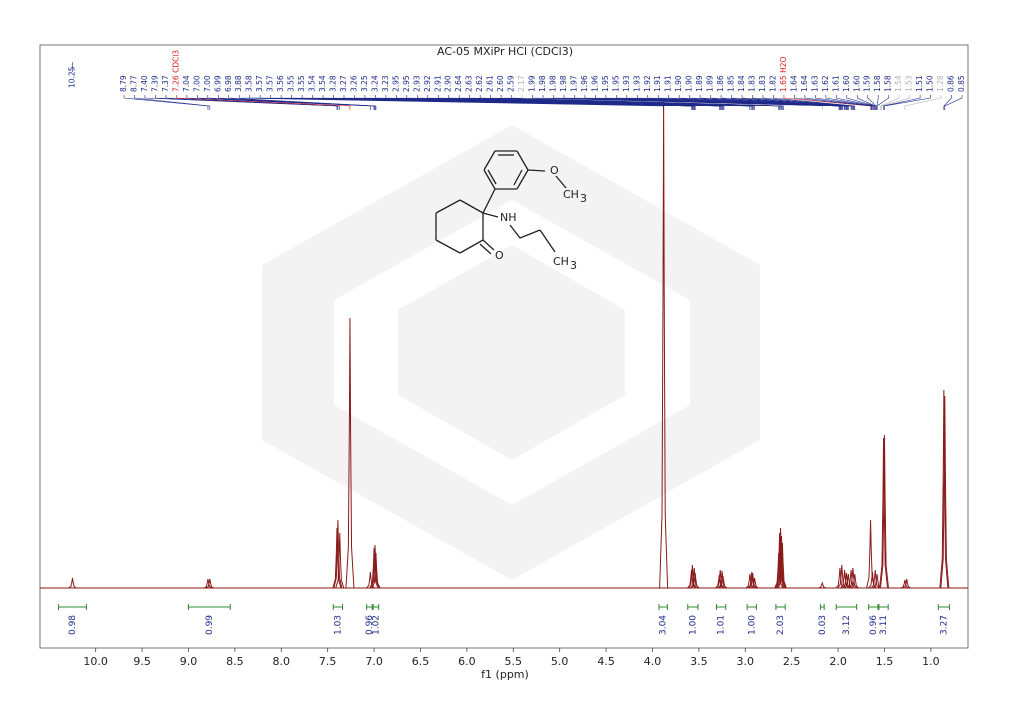  What do you see at coordinates (792, 661) in the screenshot?
I see `x-tick-label: 2.5` at bounding box center [792, 661].